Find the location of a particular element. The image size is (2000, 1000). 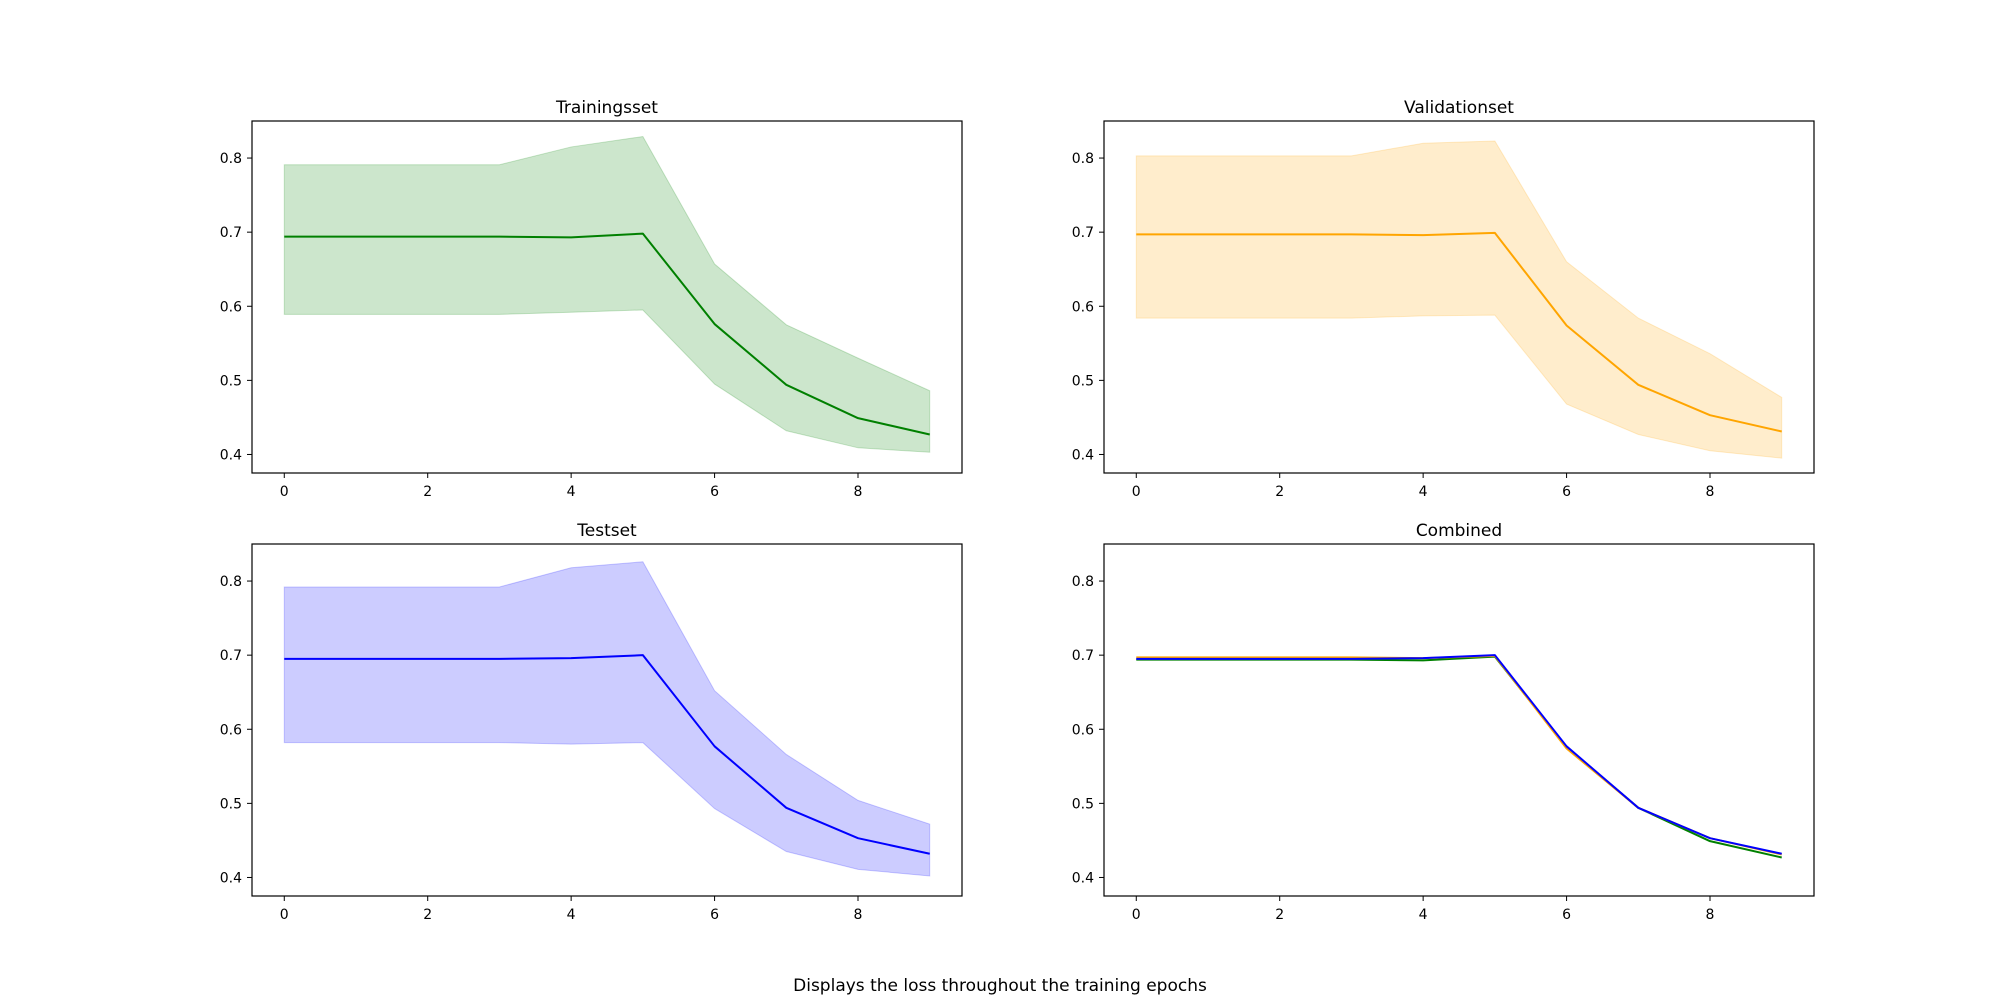

subplot-title: Testset is located at coordinates (606, 531).